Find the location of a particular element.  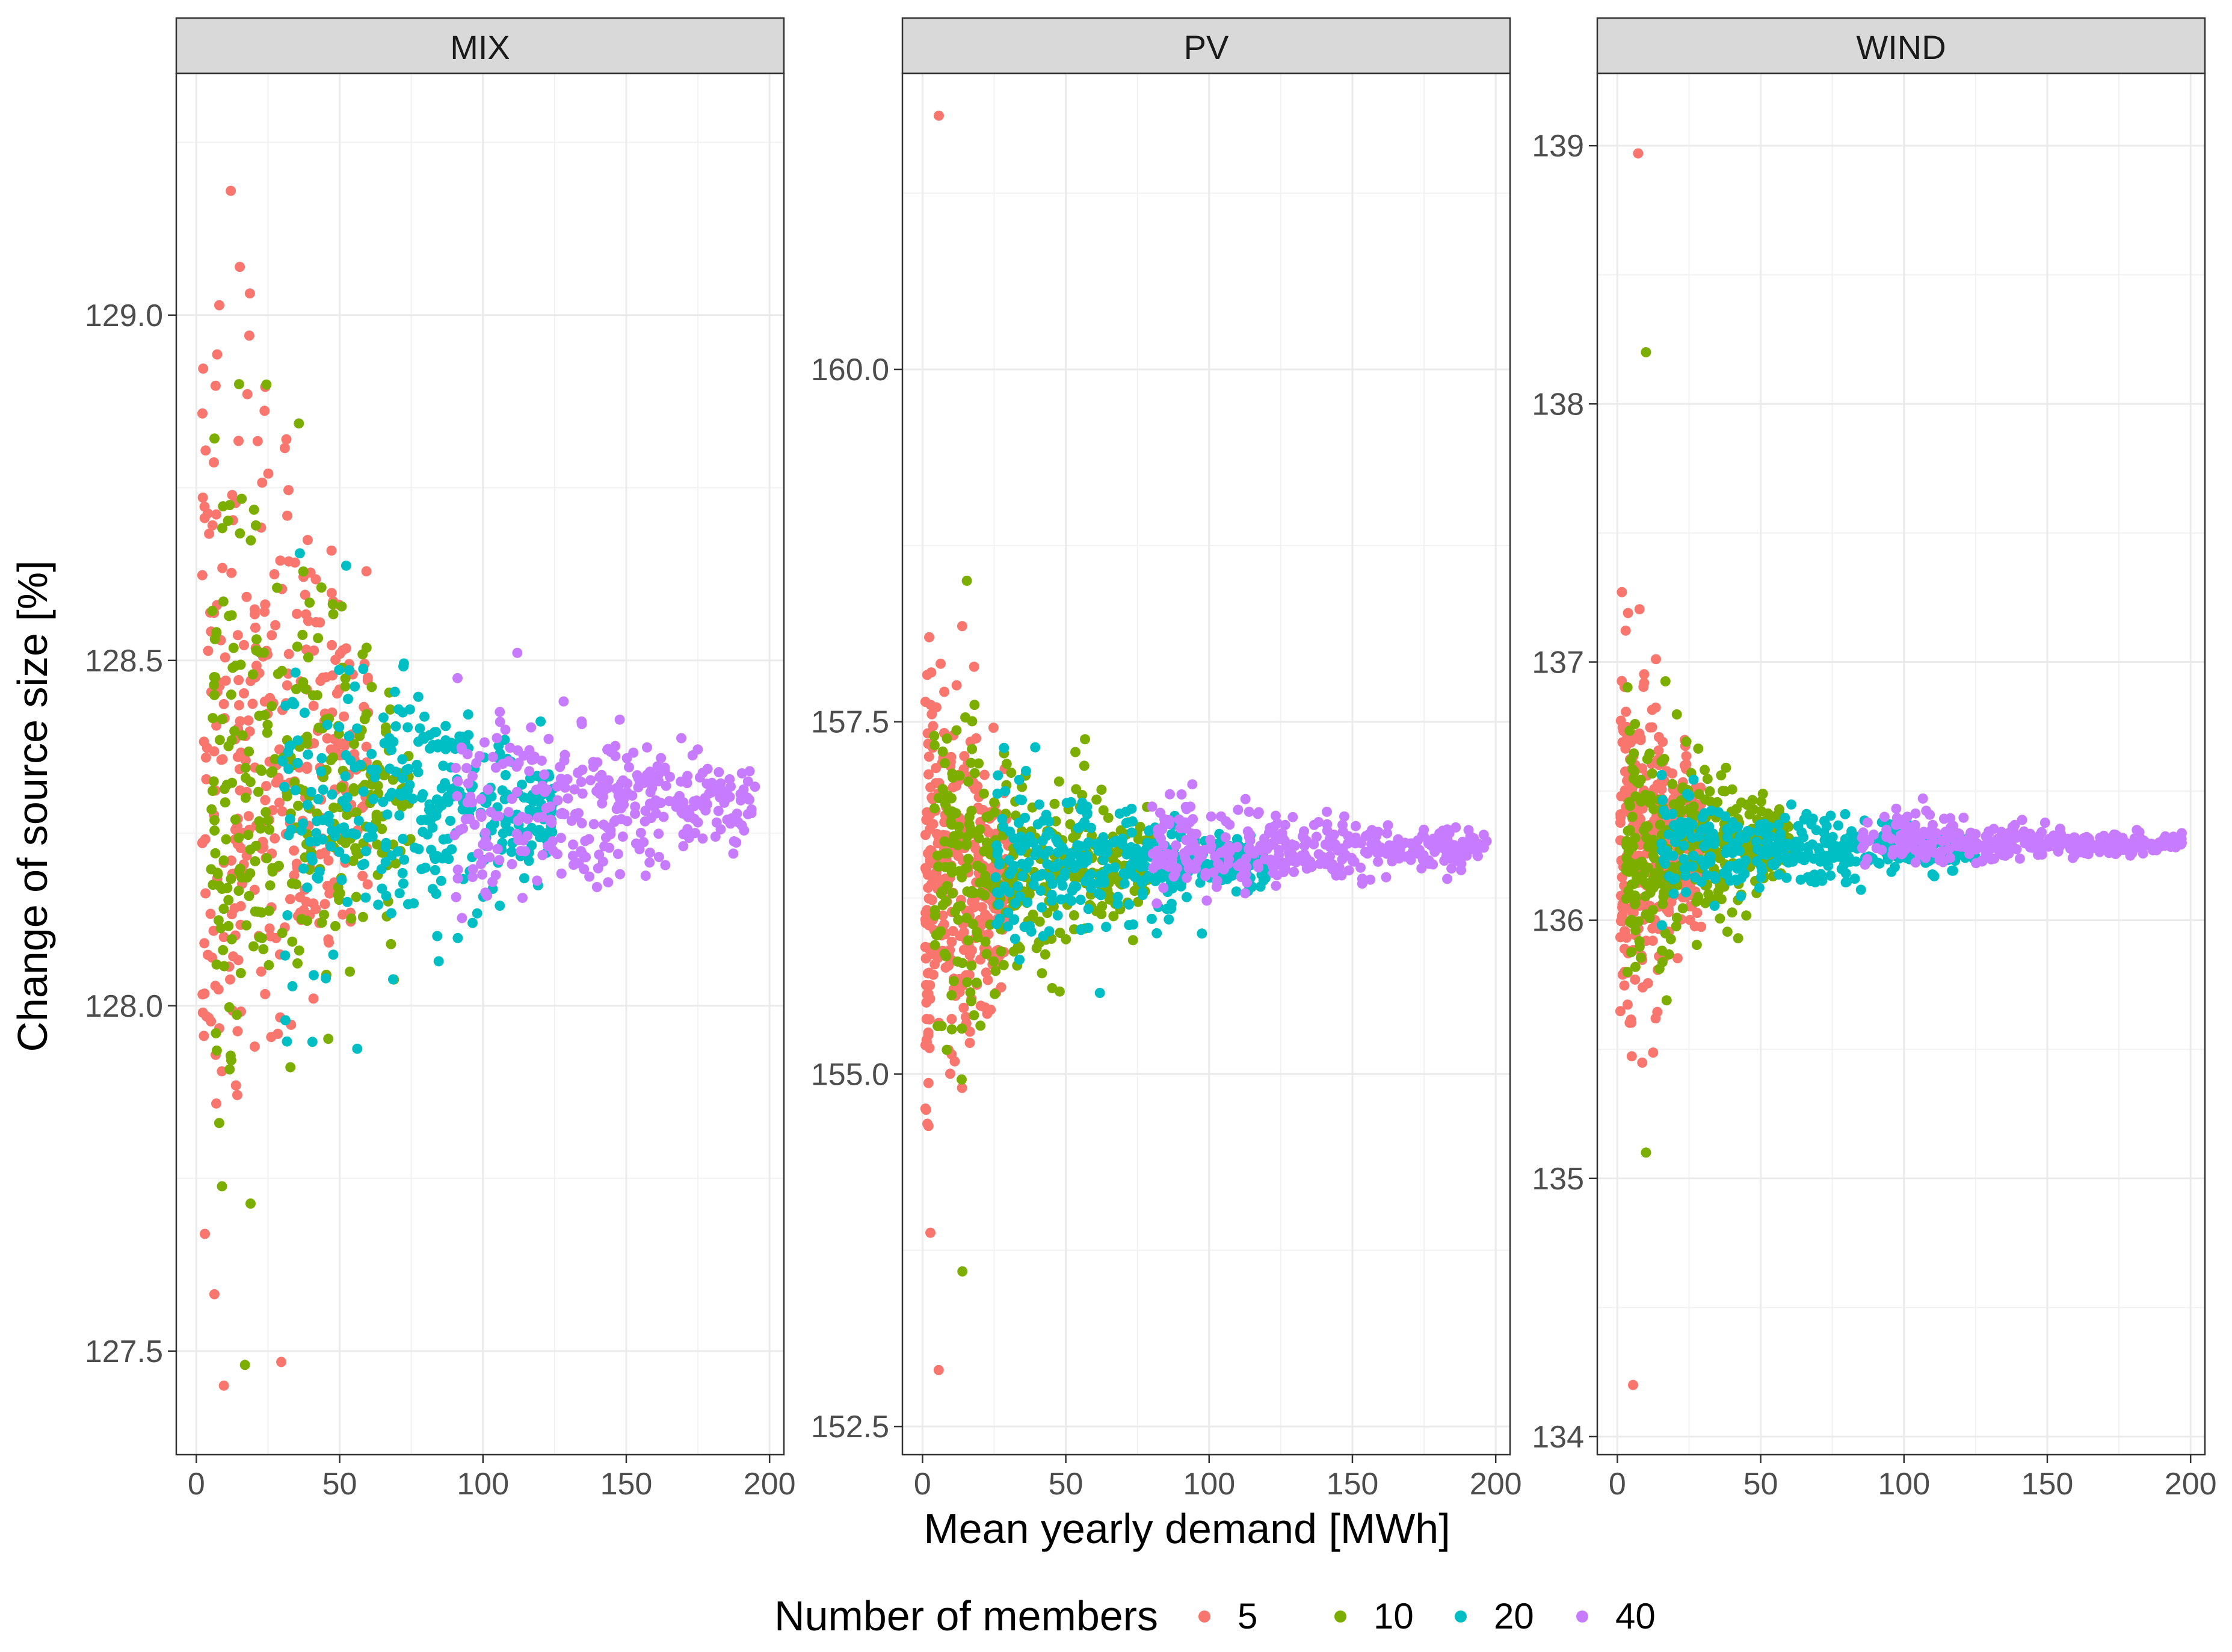

x-axis-title: Mean yearly demand [MWh] is located at coordinates (1186, 1528).